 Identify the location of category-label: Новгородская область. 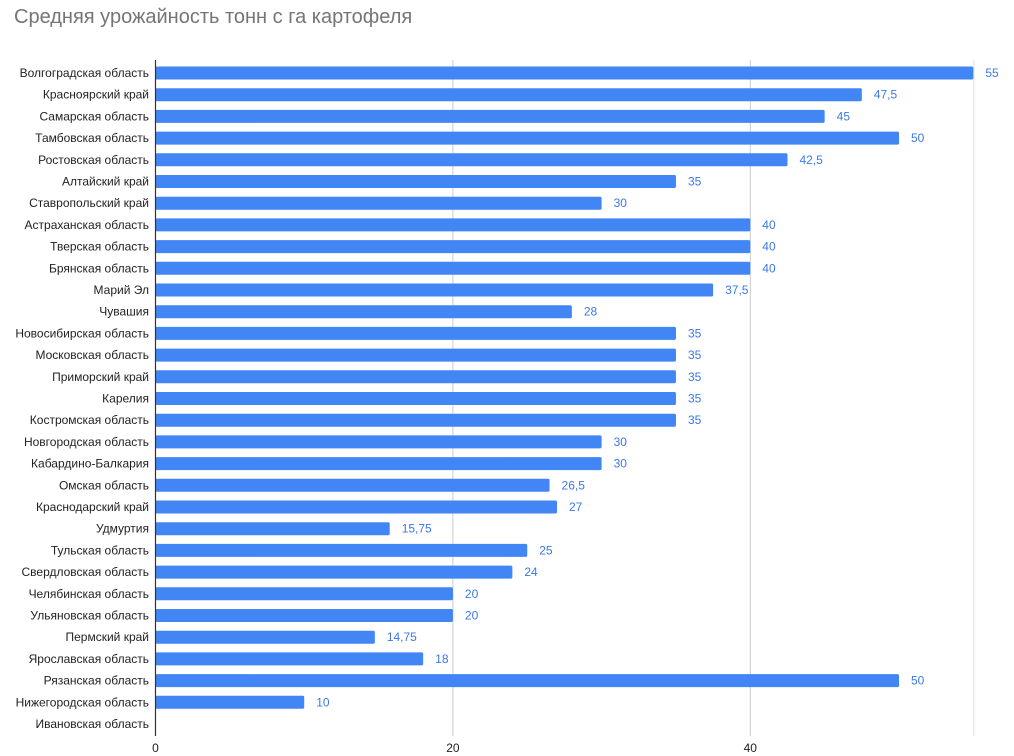
(86, 442).